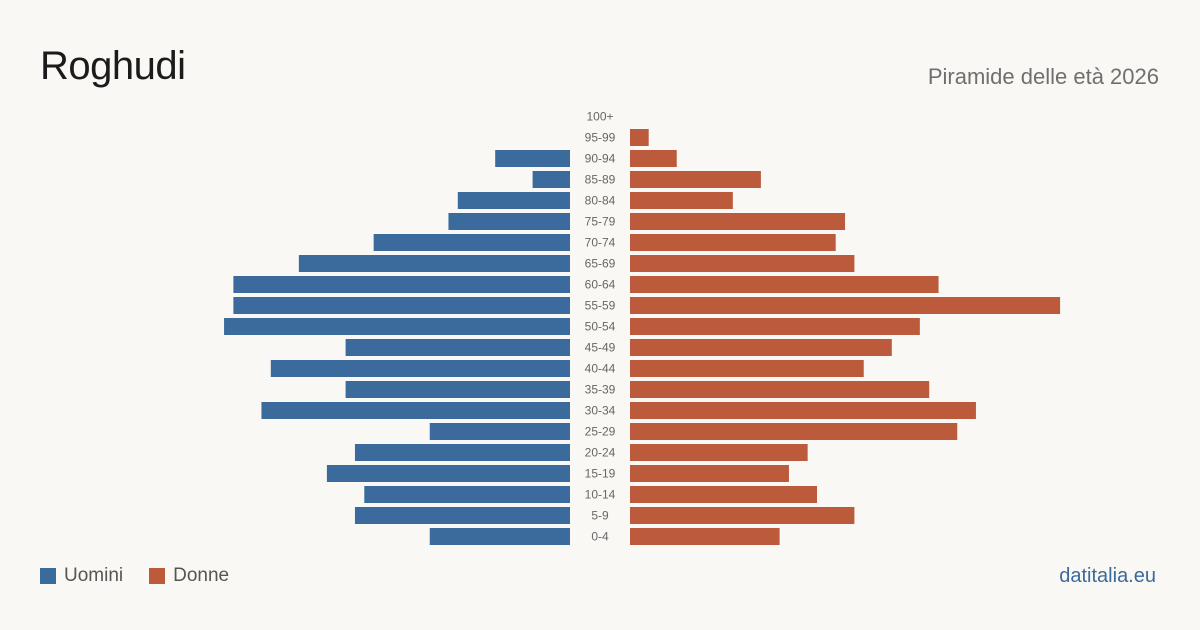  Describe the element at coordinates (600, 411) in the screenshot. I see `age-group-label: 30-34` at that location.